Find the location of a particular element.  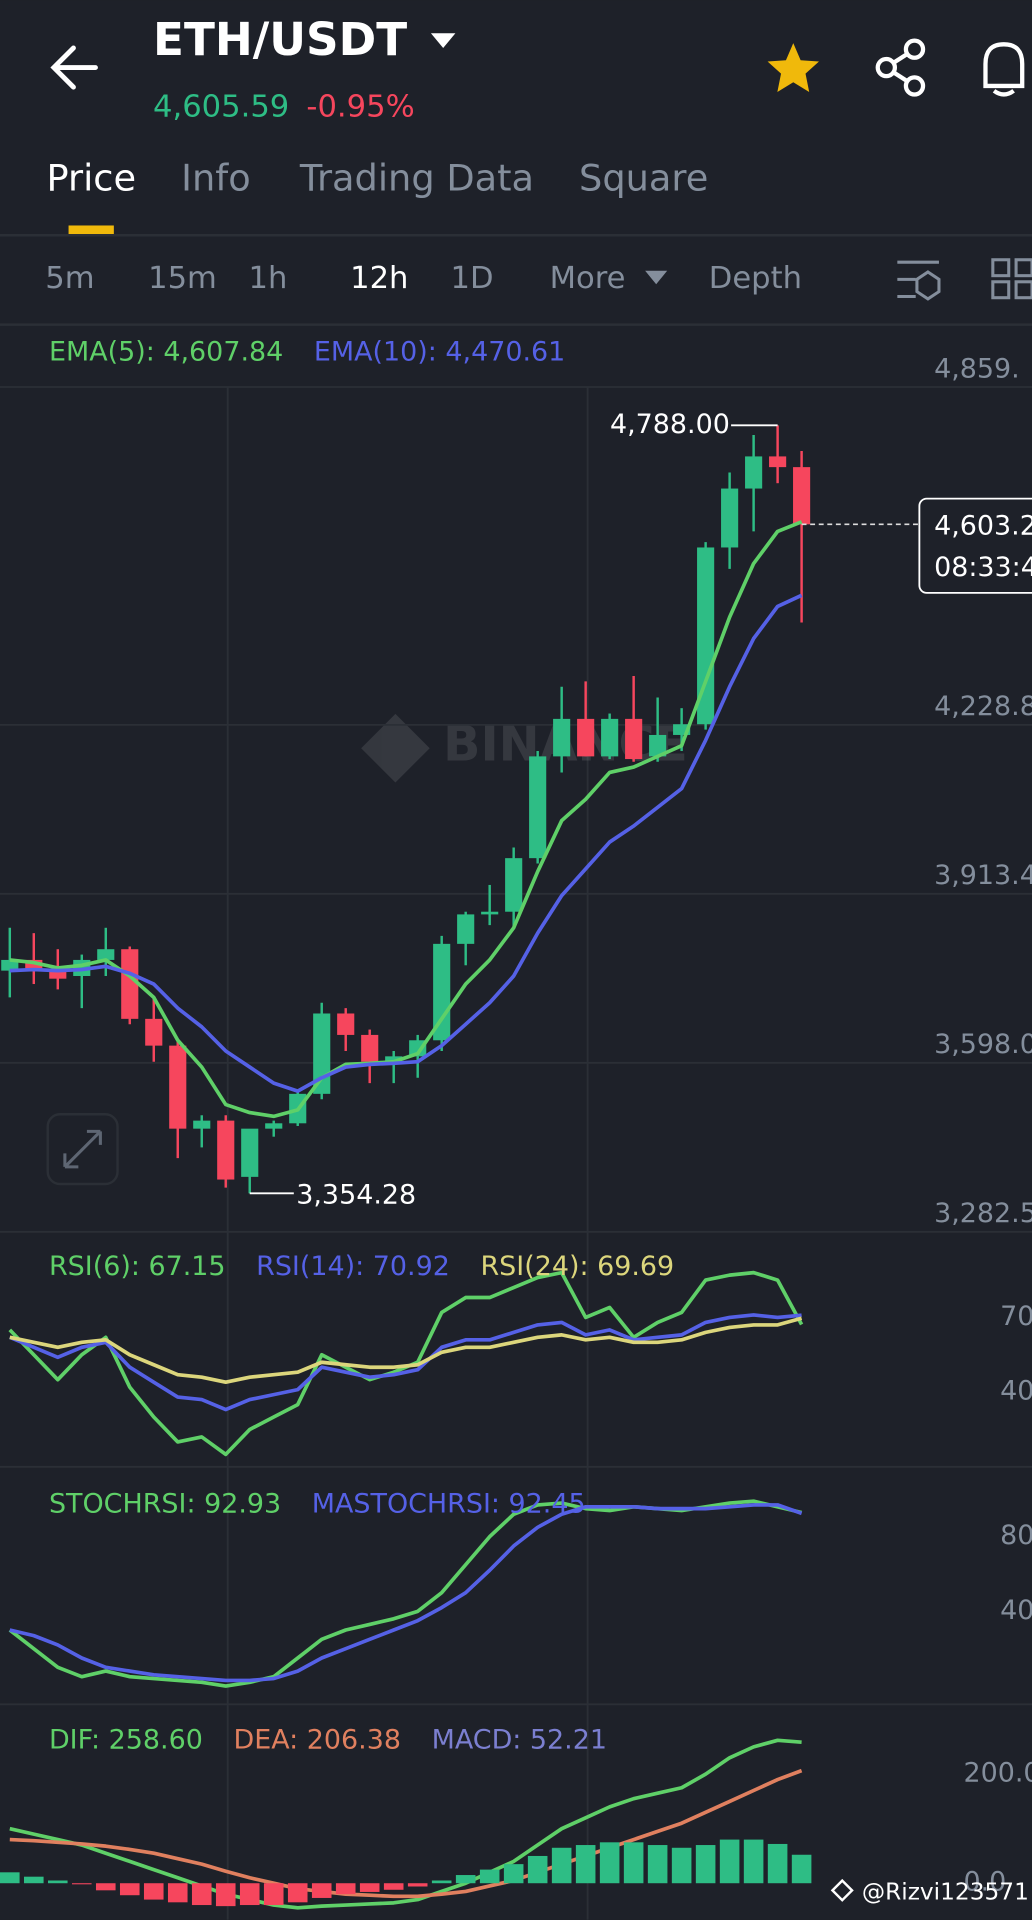

y-tick-label: 200.0 is located at coordinates (997, 1773).